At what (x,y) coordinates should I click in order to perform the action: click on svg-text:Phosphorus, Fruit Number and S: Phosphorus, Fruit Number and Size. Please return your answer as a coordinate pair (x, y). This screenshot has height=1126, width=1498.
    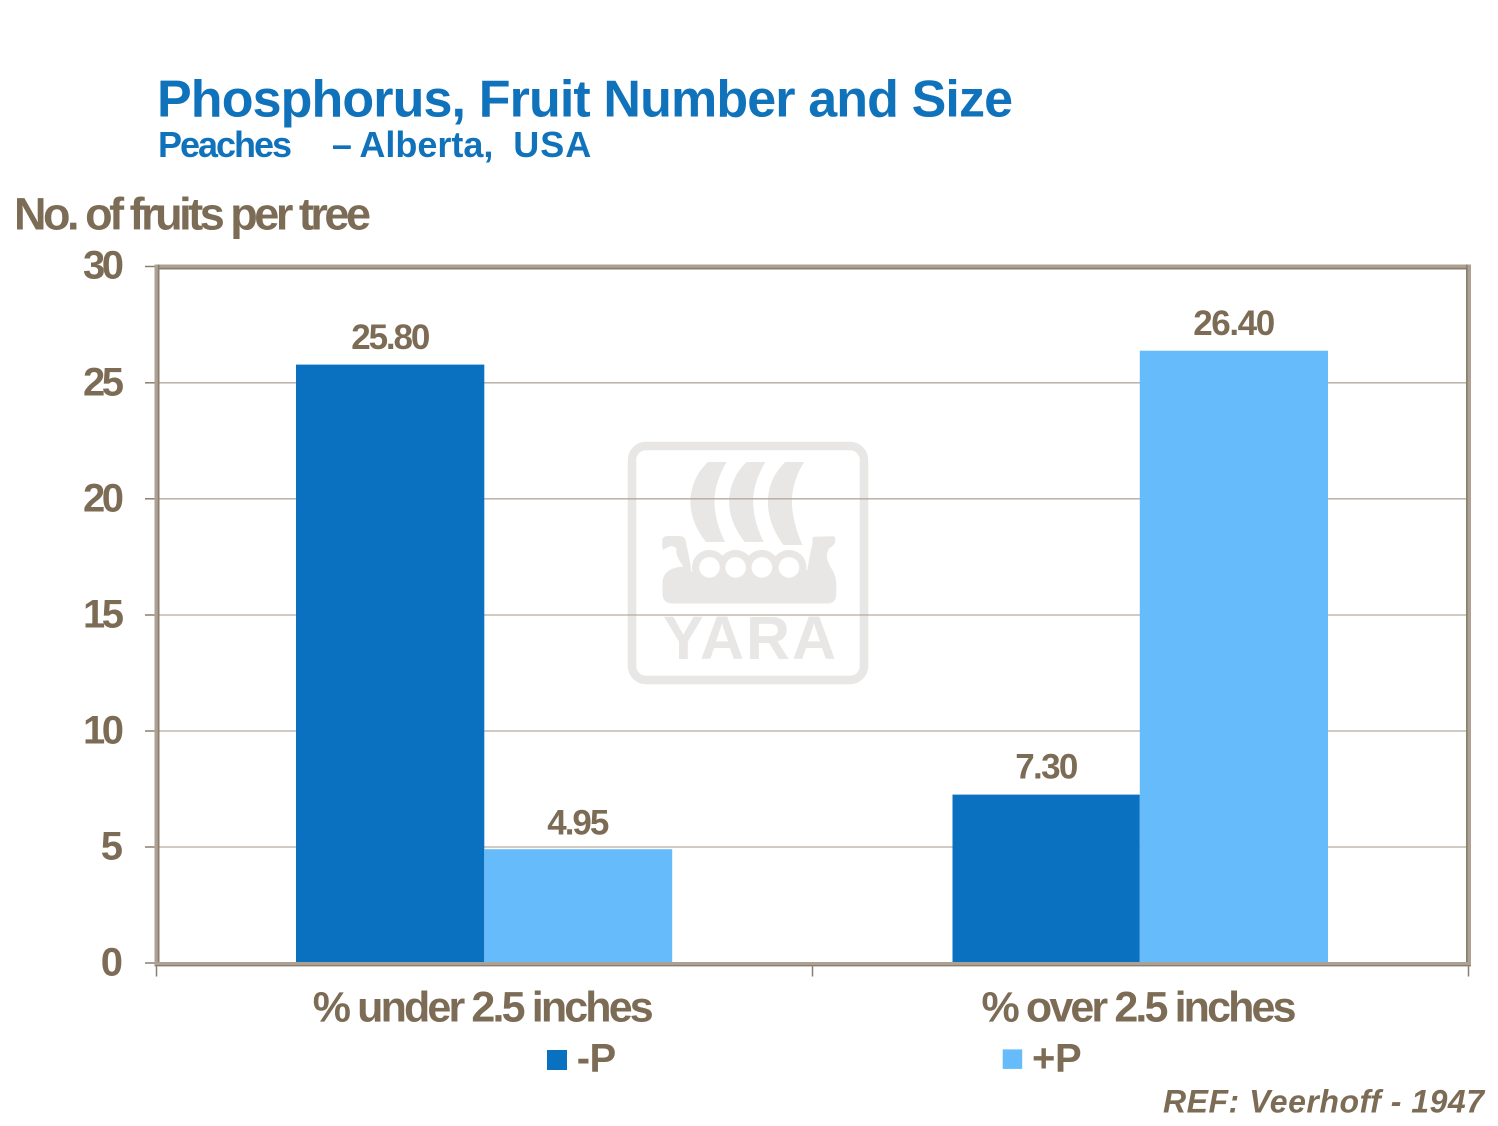
    Looking at the image, I should click on (585, 100).